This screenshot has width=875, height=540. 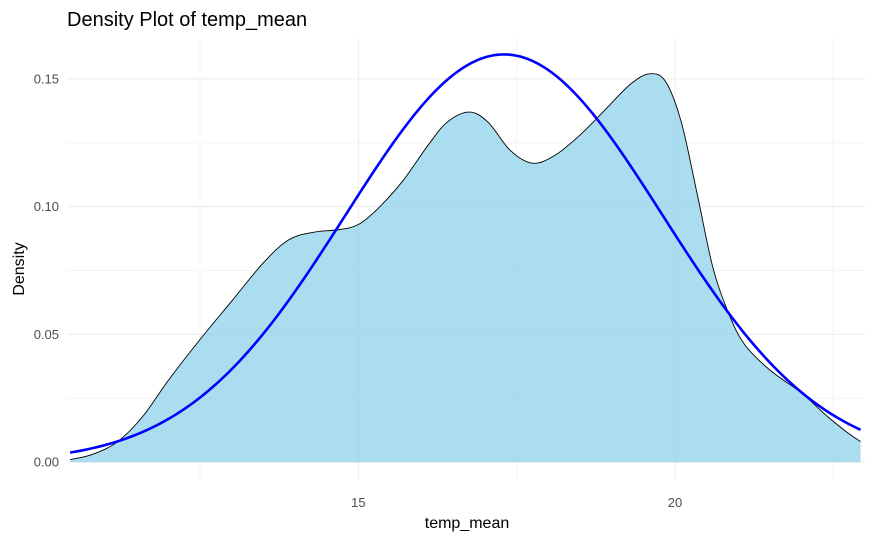 What do you see at coordinates (46, 462) in the screenshot?
I see `y-tick-label-0: 0.00` at bounding box center [46, 462].